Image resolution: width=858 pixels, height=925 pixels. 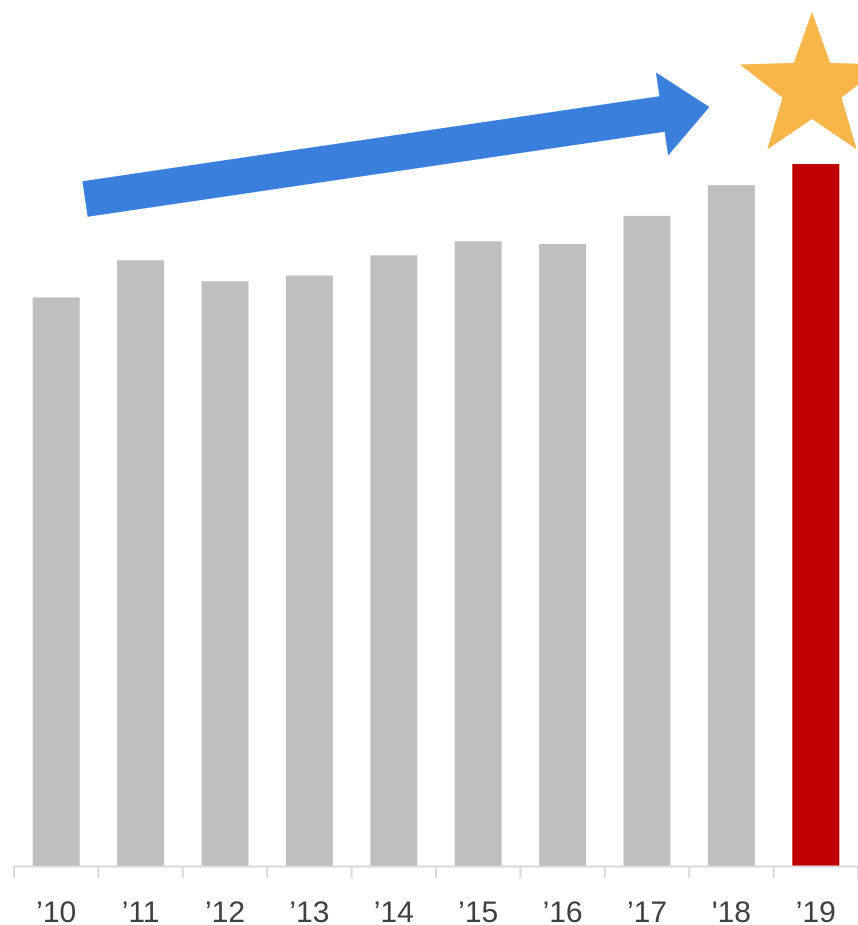 I want to click on x-tick-labels: ’10 ’11 ’12 ’13 ’14 ’15 ’16 ’17 '18 ’19, so click(x=436, y=910).